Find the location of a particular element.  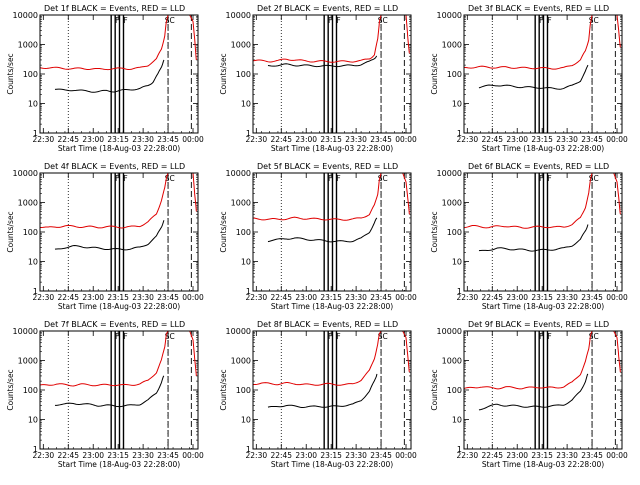

panel-title: Det 8f BLACK = Events, RED = LLD is located at coordinates (327, 324).